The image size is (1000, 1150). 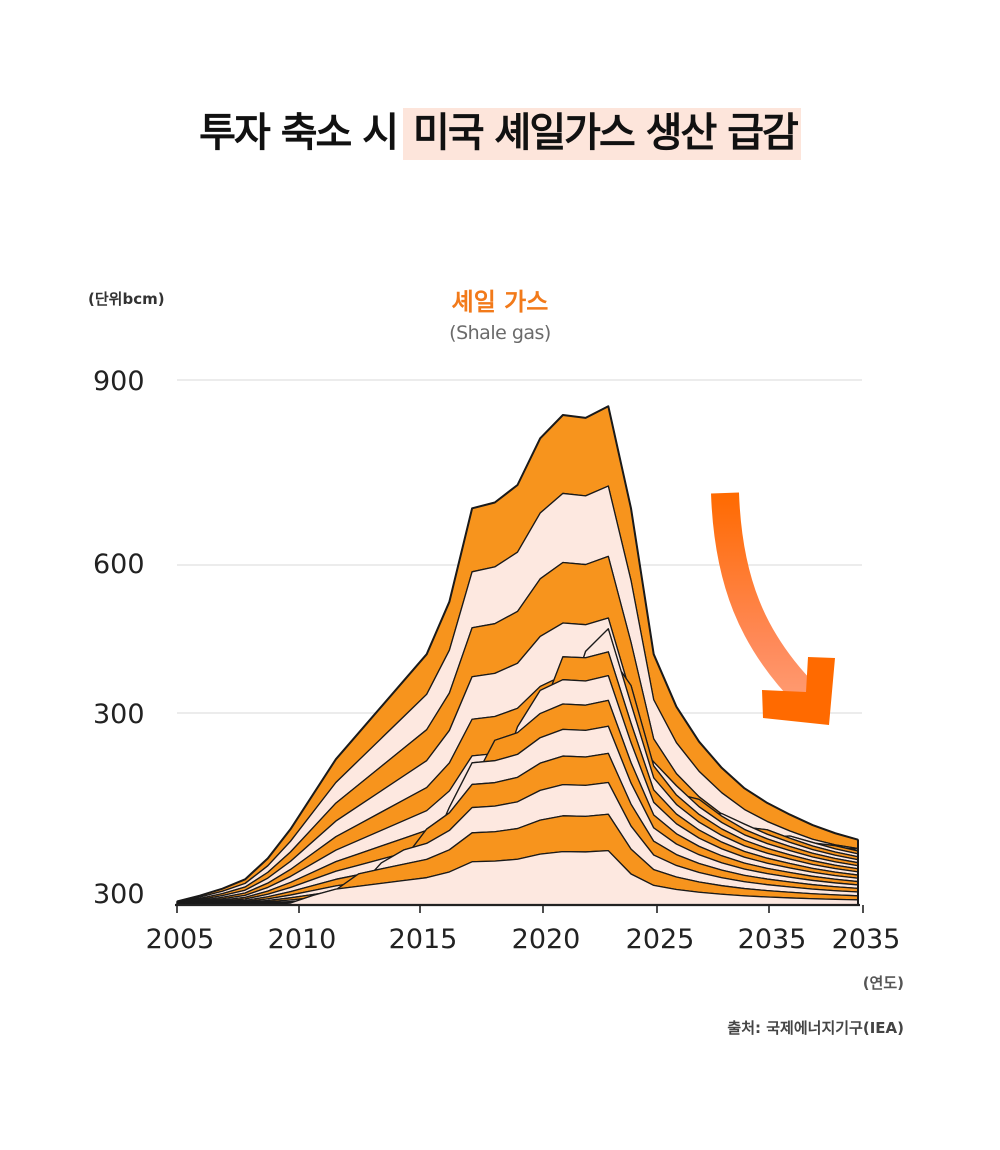 I want to click on x-axis-unit: (연도), so click(x=883, y=983).